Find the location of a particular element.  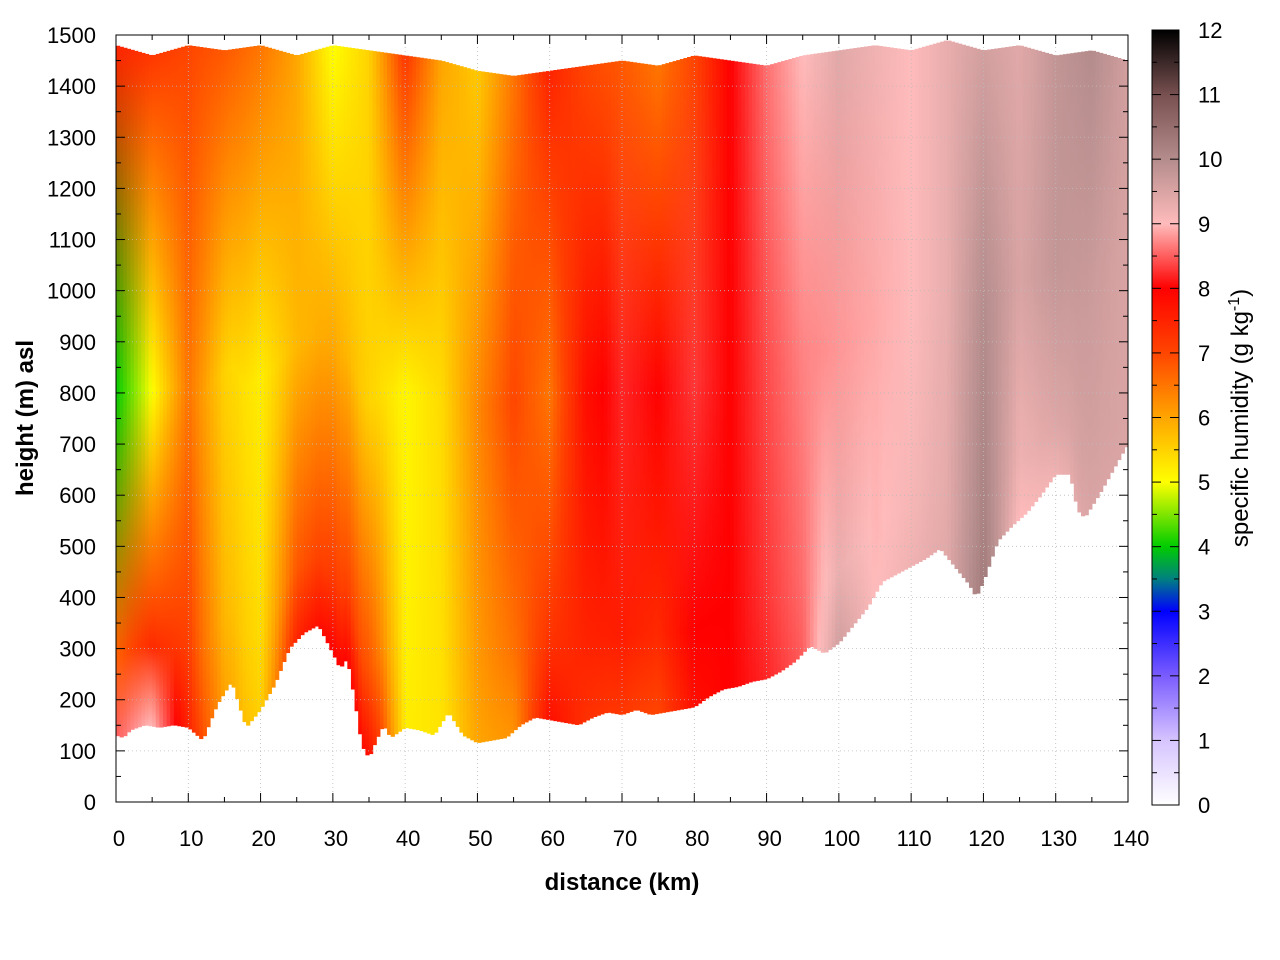

colorbar-tick-label: 0 is located at coordinates (1204, 805).